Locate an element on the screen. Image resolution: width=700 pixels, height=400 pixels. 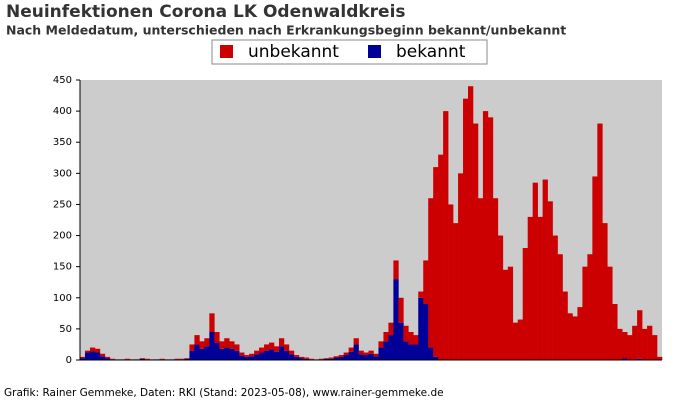
y-tick-label: 50 is located at coordinates (65, 329).